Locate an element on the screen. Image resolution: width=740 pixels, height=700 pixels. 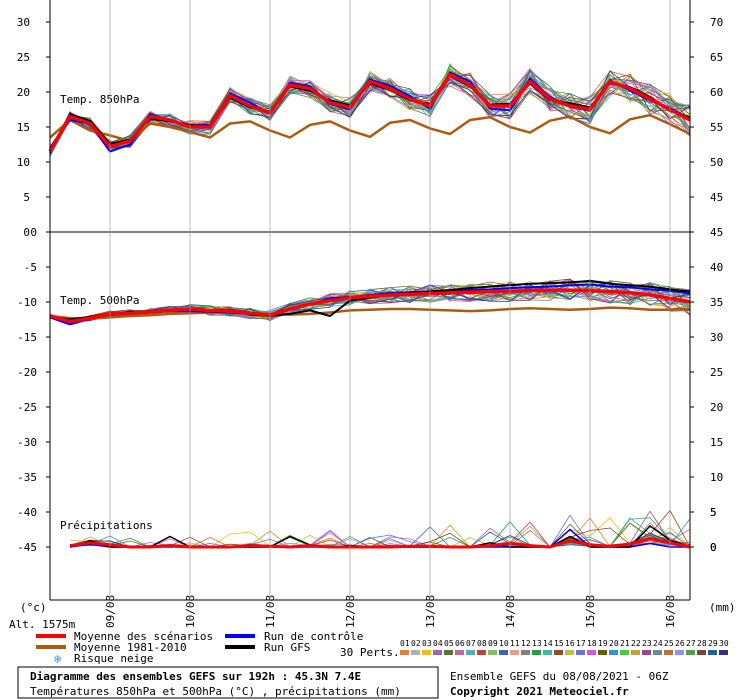
member-number: 21 is located at coordinates (625, 643).